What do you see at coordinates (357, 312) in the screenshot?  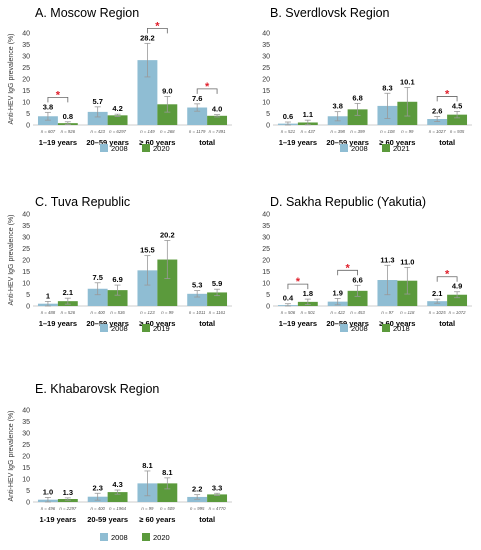 I see `sample-size-label: n = 453` at bounding box center [357, 312].